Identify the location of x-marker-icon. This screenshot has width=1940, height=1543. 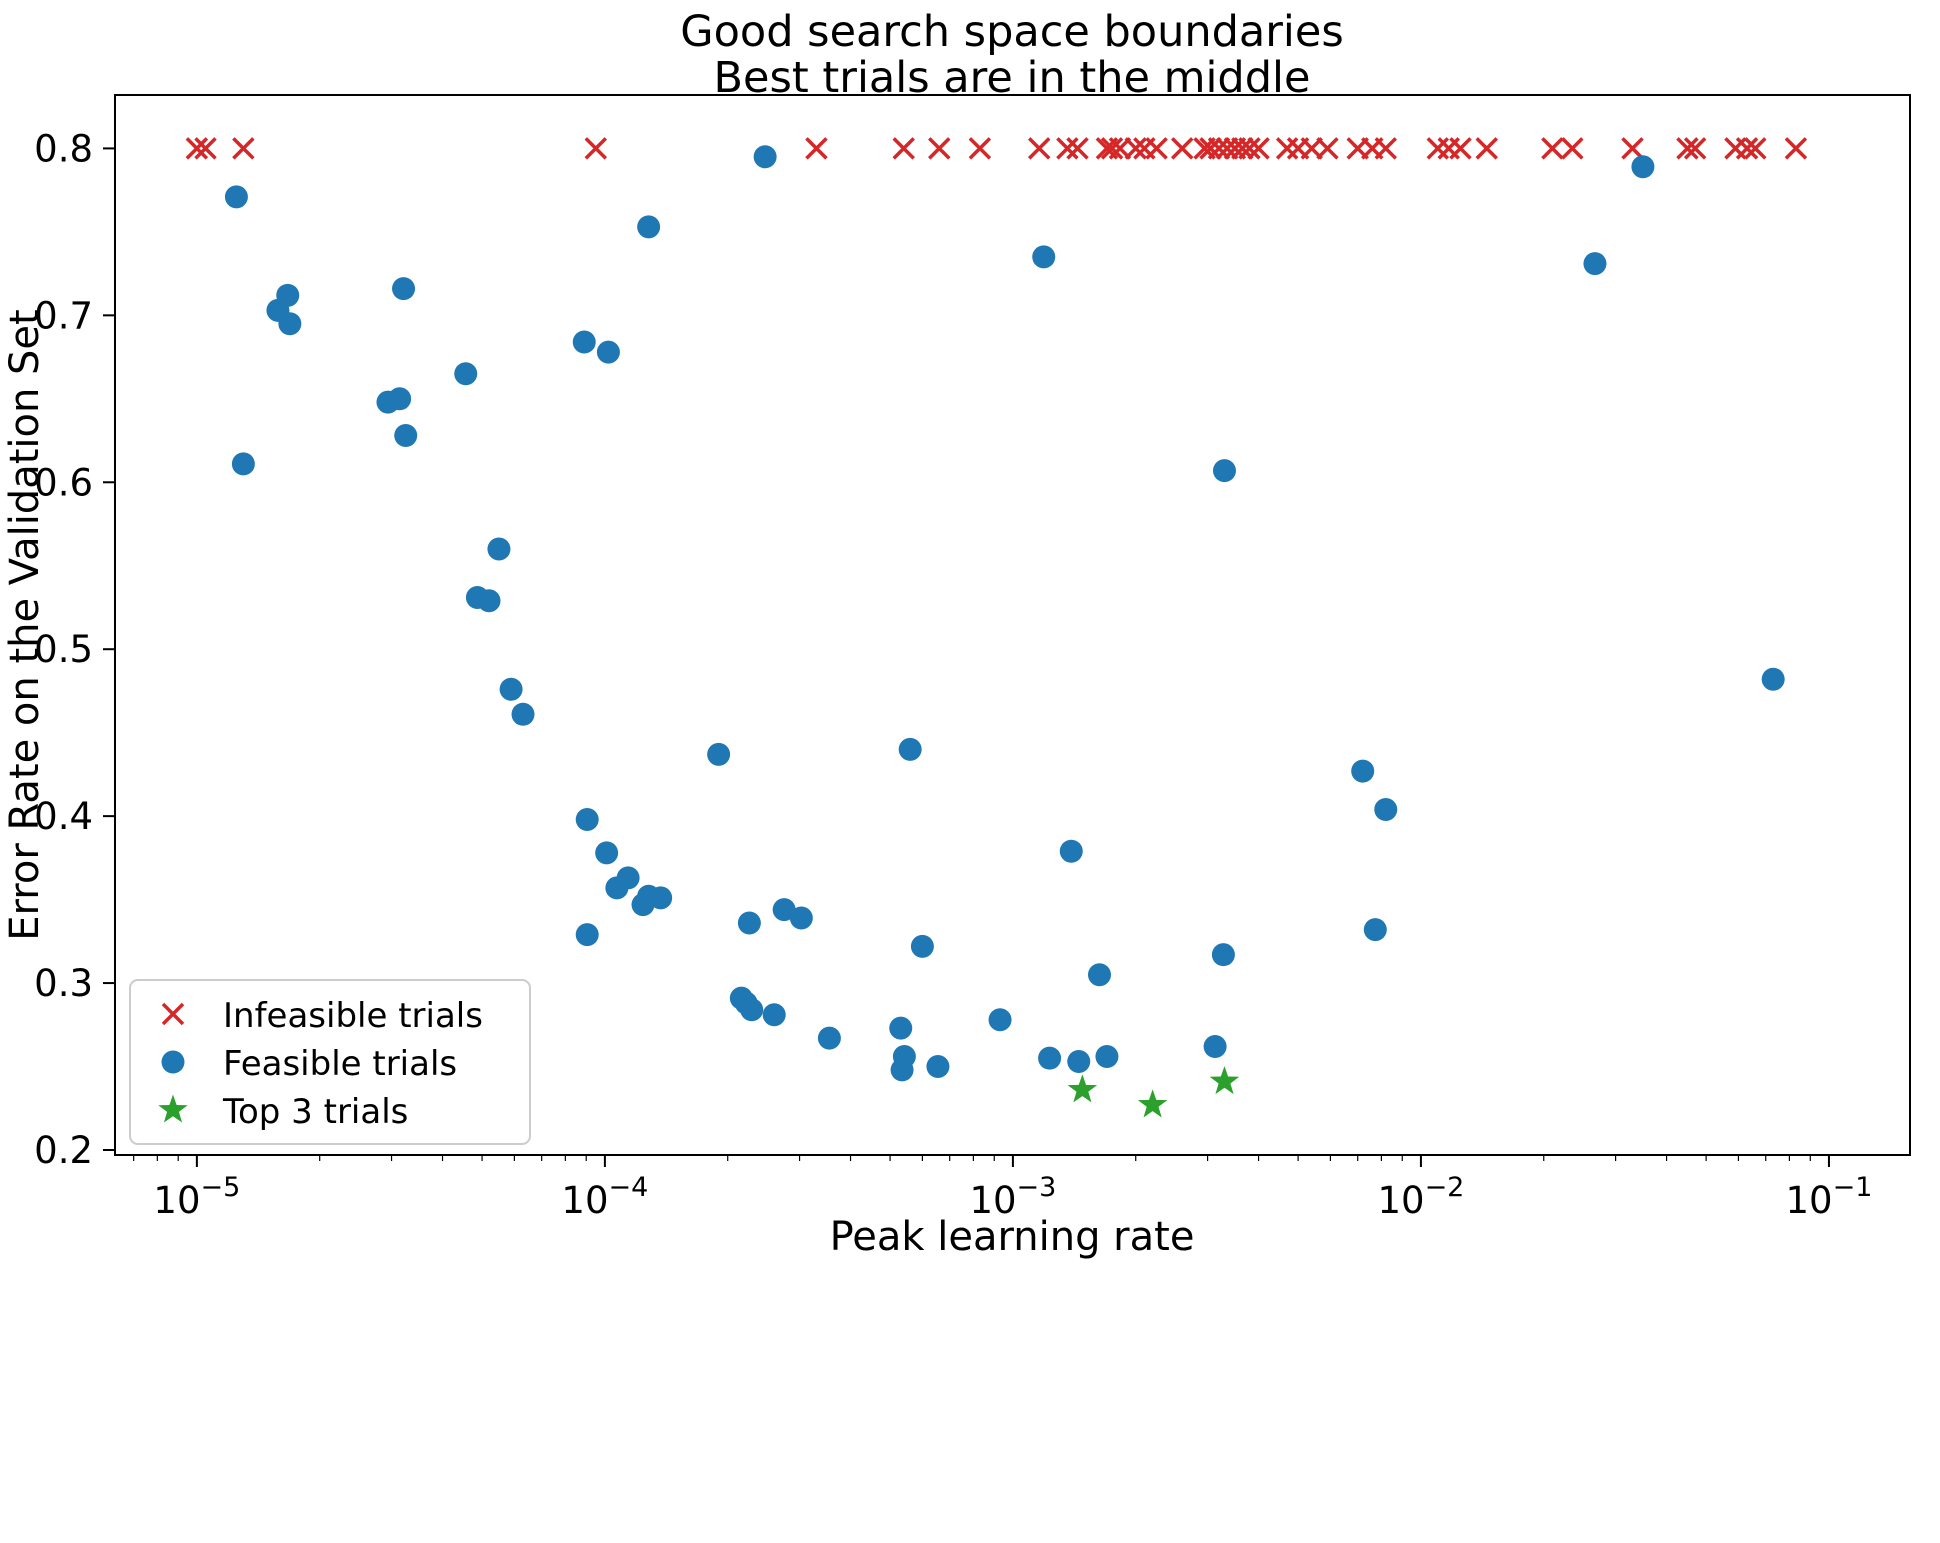
(173, 1014).